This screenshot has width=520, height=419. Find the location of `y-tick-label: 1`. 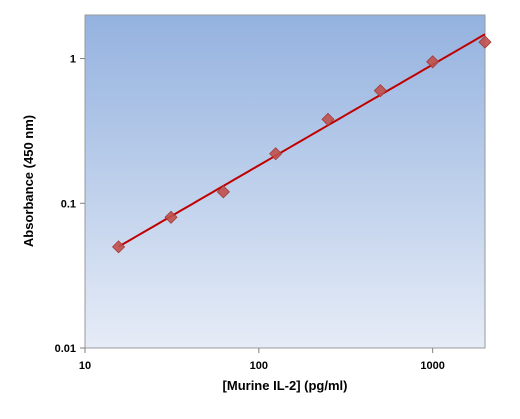

y-tick-label: 1 is located at coordinates (73, 60).